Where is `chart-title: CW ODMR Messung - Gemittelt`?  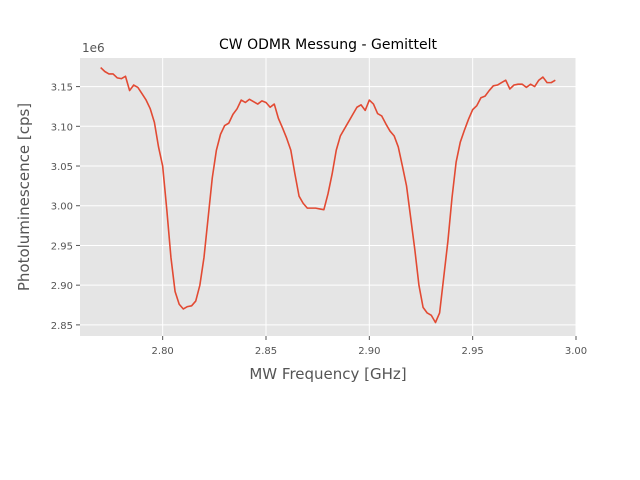
chart-title: CW ODMR Messung - Gemittelt is located at coordinates (328, 45).